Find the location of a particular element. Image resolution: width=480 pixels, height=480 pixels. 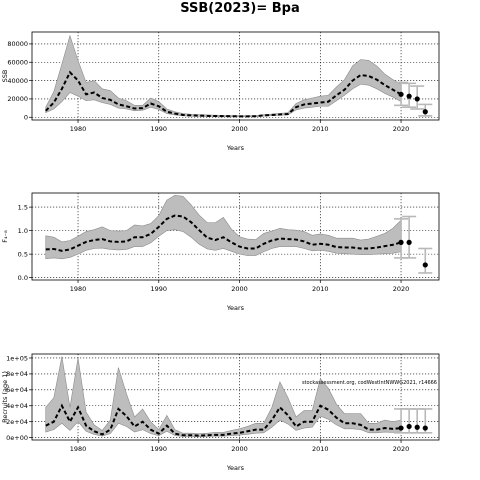

chart-ssb-xtick-label: 2000 is located at coordinates (239, 129).